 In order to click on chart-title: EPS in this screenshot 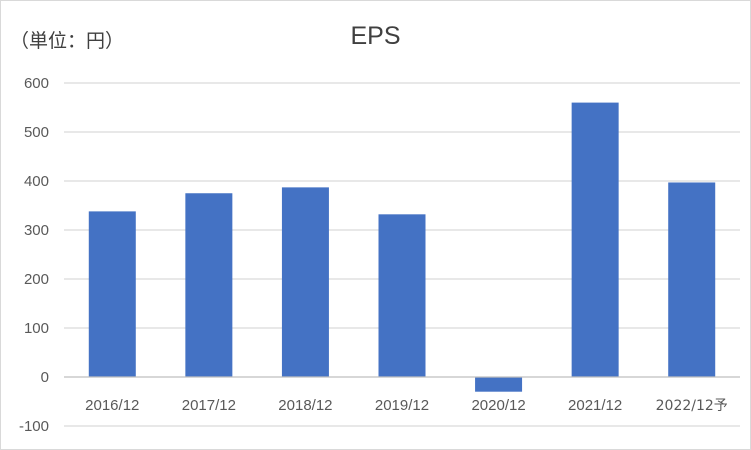, I will do `click(375, 36)`.